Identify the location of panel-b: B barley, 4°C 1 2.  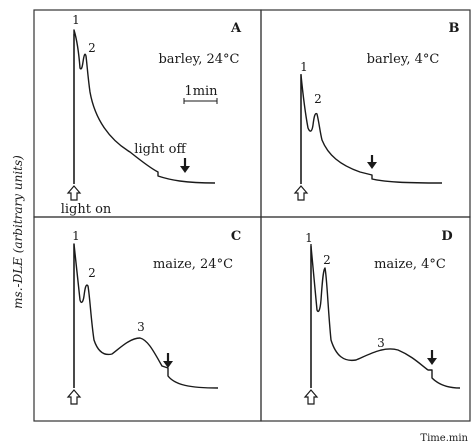
(376, 111).